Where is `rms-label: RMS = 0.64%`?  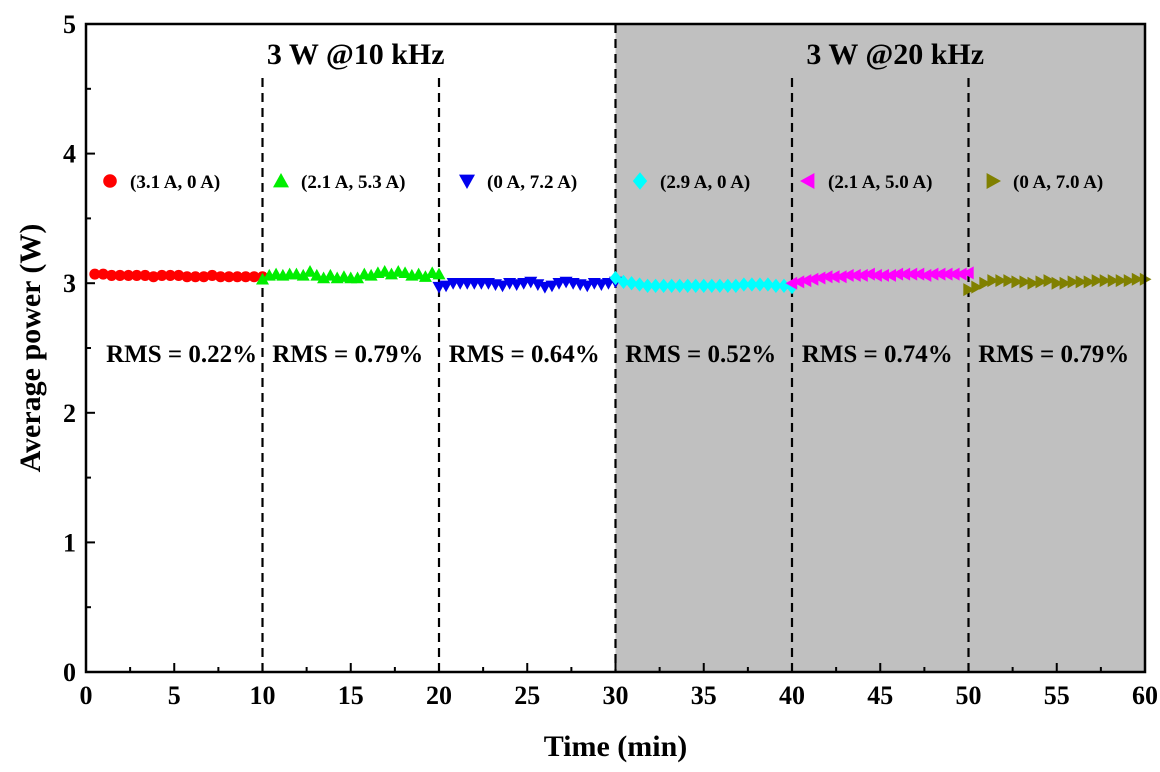 rms-label: RMS = 0.64% is located at coordinates (524, 354).